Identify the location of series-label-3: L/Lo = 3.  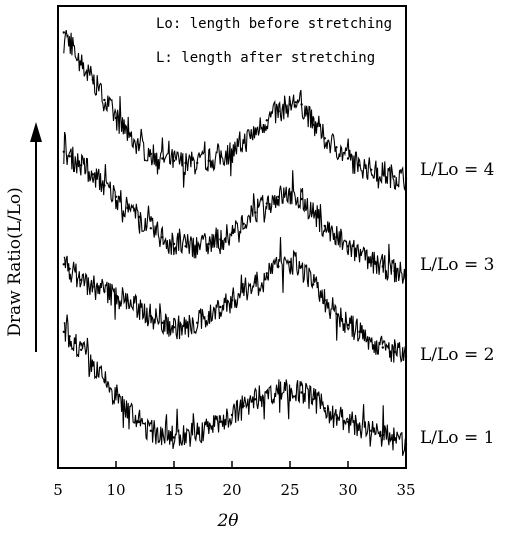
(457, 265).